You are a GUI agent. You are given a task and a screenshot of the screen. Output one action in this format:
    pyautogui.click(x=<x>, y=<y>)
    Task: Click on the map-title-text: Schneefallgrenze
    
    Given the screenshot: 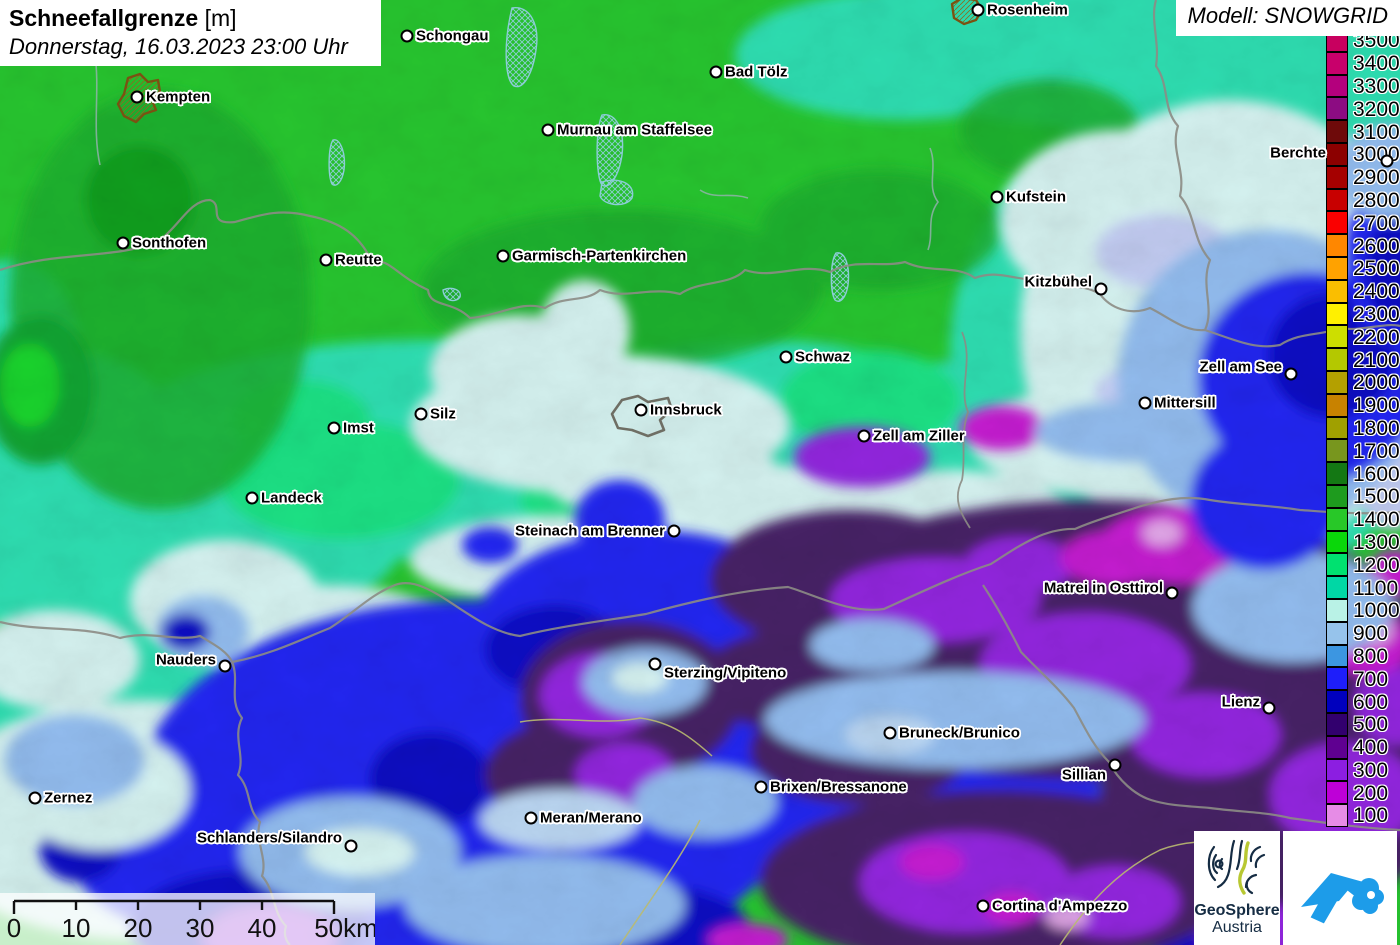 What is the action you would take?
    pyautogui.click(x=104, y=18)
    